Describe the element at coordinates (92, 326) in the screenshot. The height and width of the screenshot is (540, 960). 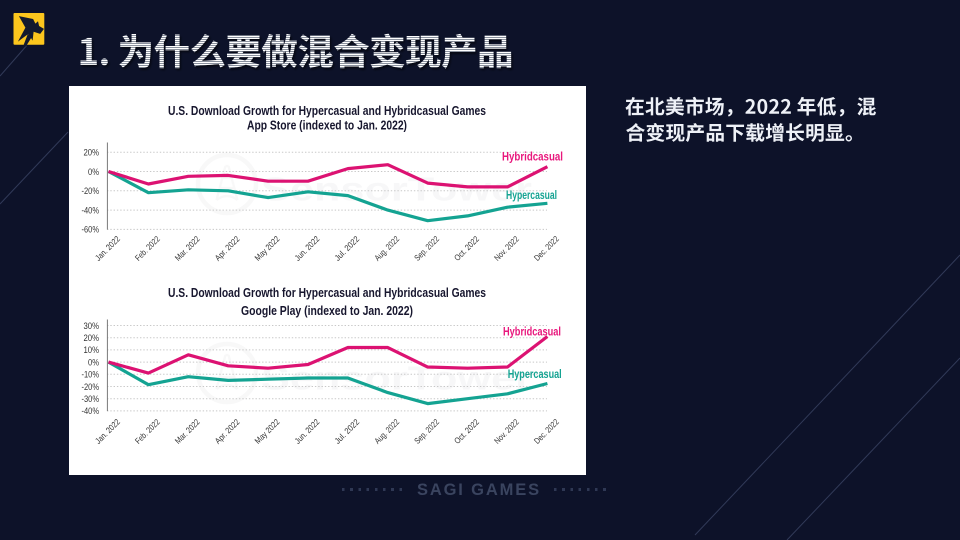
I see `svg-text: 30%` at that location.